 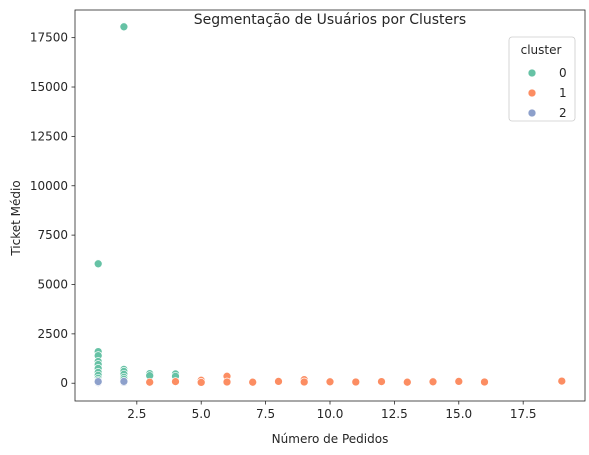 I want to click on y-tick-label: 12500, so click(x=49, y=136).